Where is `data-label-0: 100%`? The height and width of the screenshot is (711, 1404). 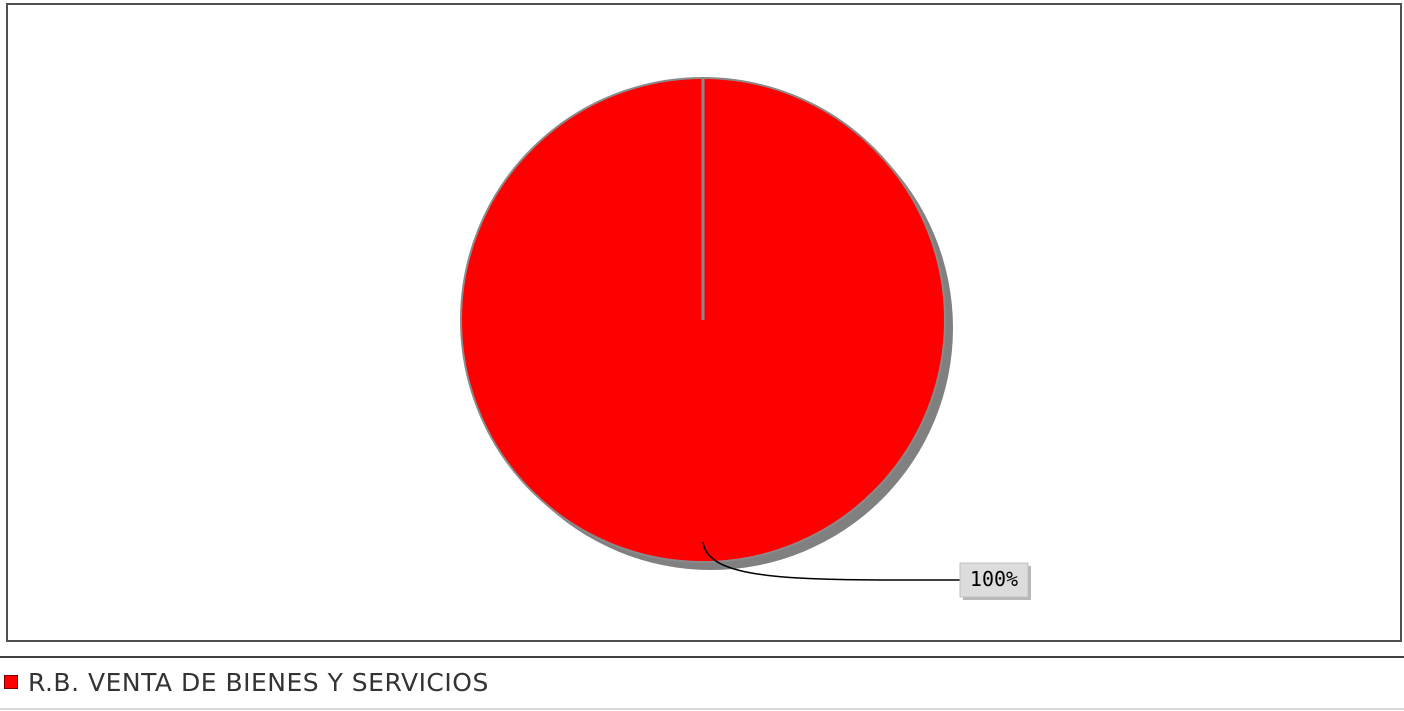 data-label-0: 100% is located at coordinates (994, 579).